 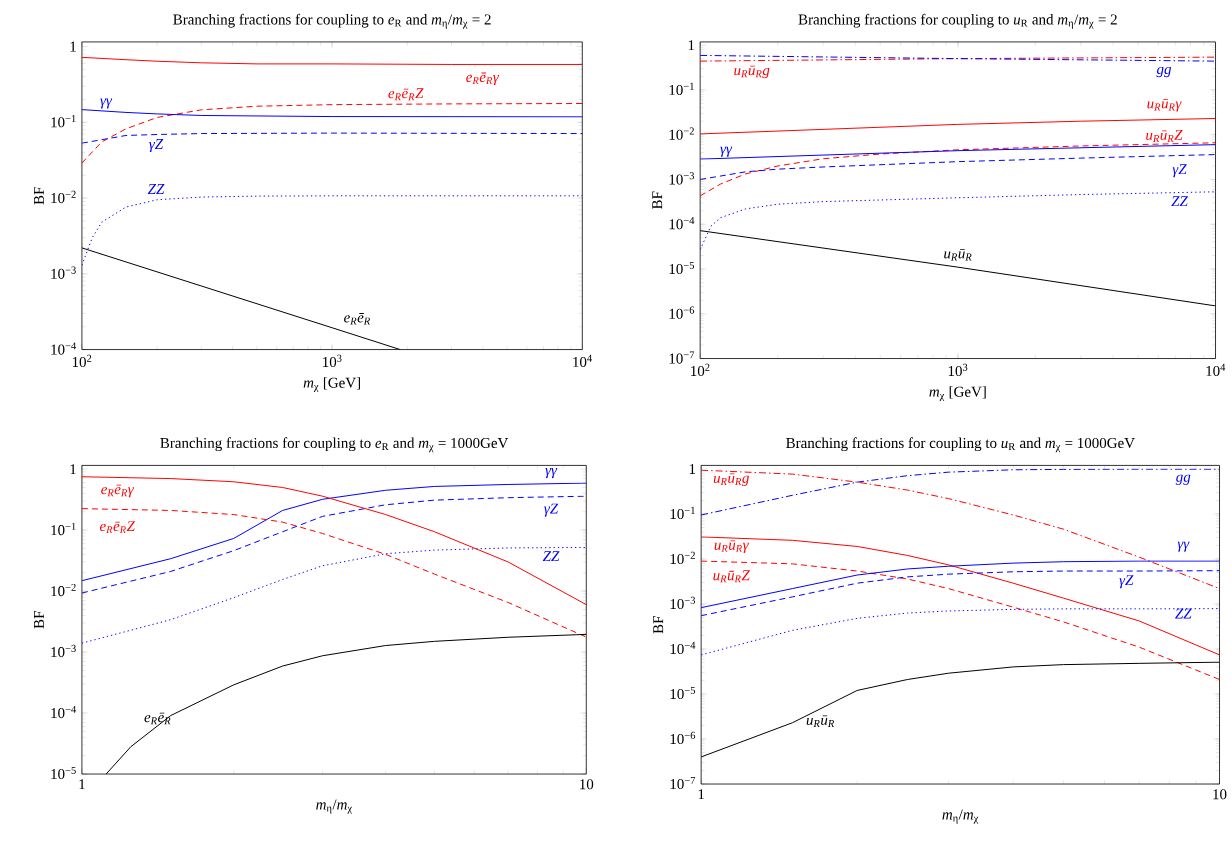 What do you see at coordinates (332, 21) in the screenshot?
I see `chart-title: Branching fractions for coupling to e$_{R}$ and m$_{η}$/m$_{χ}$ = 2` at bounding box center [332, 21].